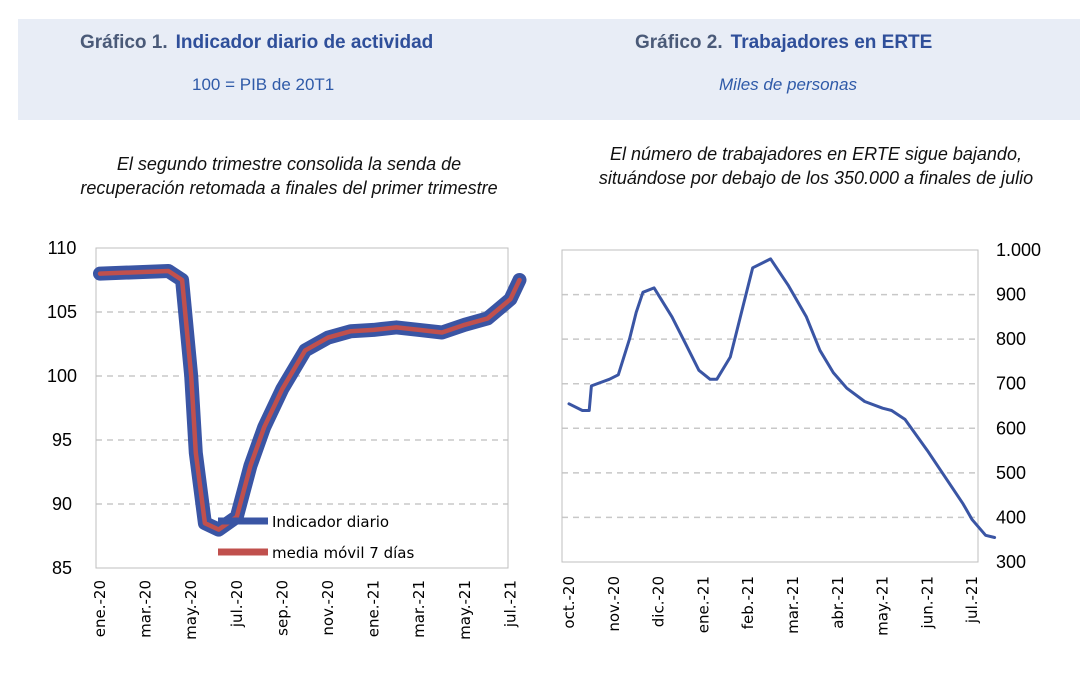 The height and width of the screenshot is (682, 1080). I want to click on chart1-title: Gráfico 1. Indicador diario de actividad, so click(257, 42).